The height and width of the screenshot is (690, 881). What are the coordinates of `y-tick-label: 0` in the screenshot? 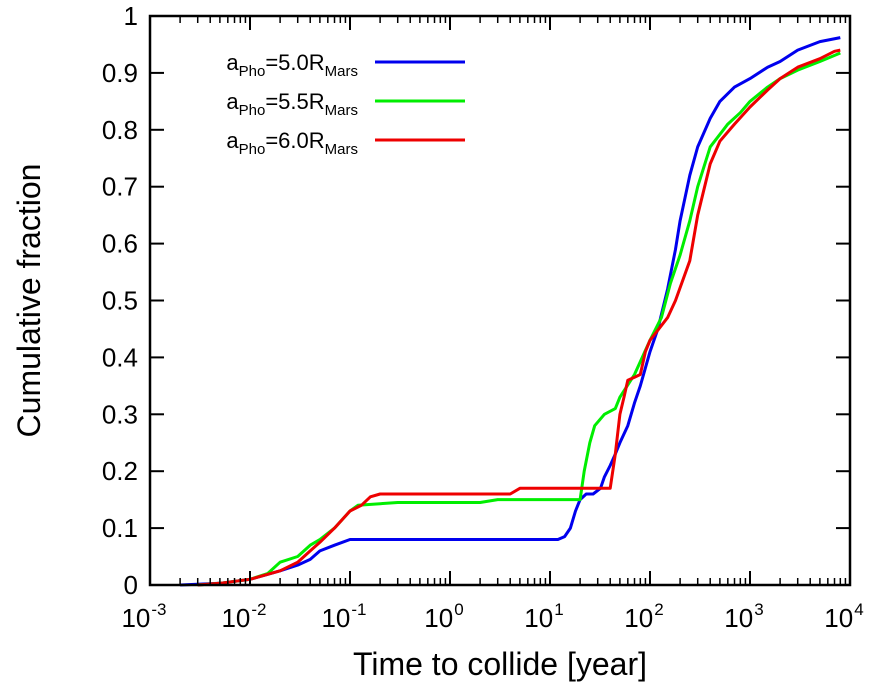 It's located at (131, 585).